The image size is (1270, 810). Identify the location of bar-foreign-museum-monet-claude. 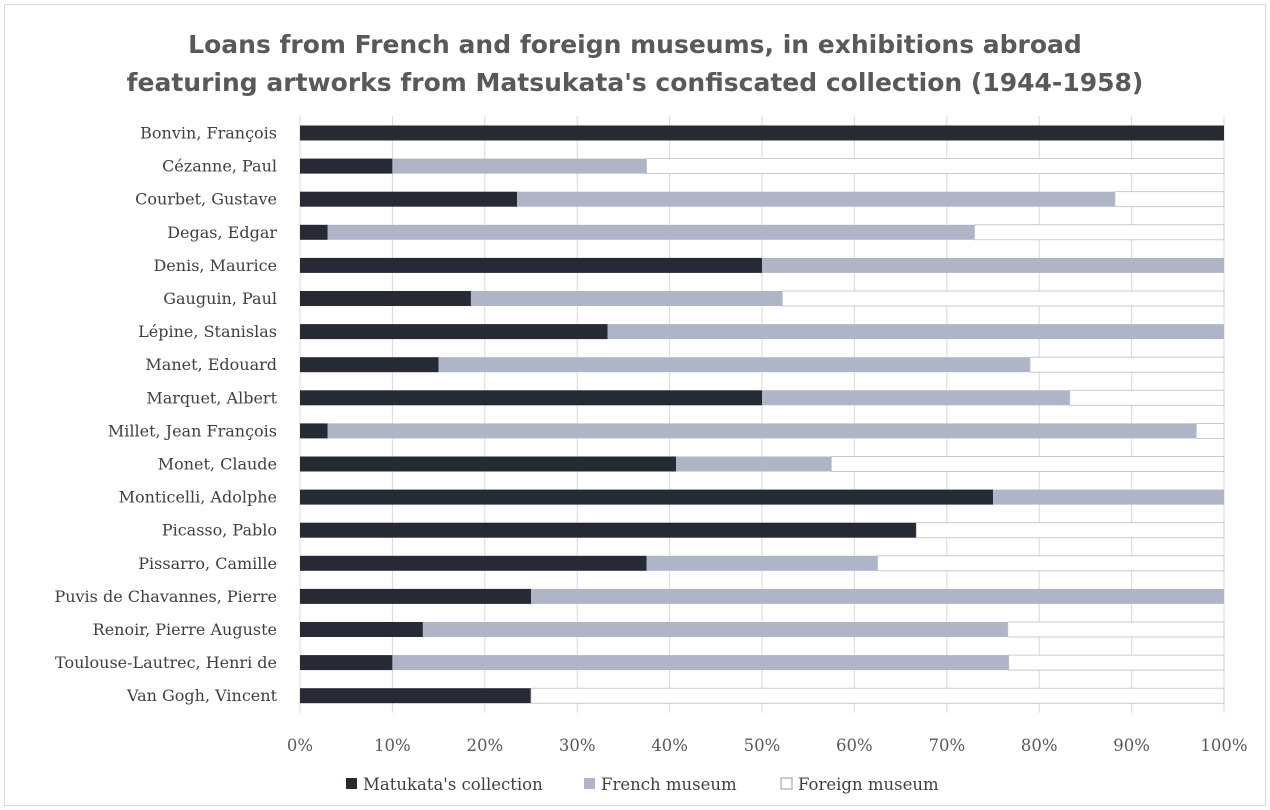
(1027, 464).